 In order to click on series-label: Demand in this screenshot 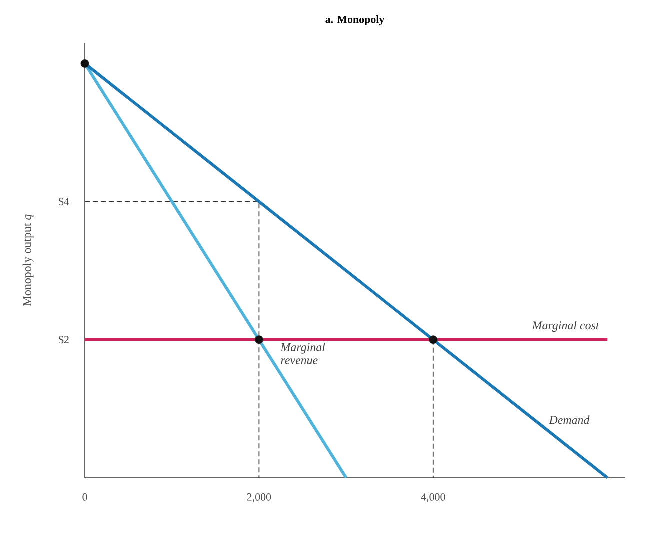, I will do `click(569, 420)`.